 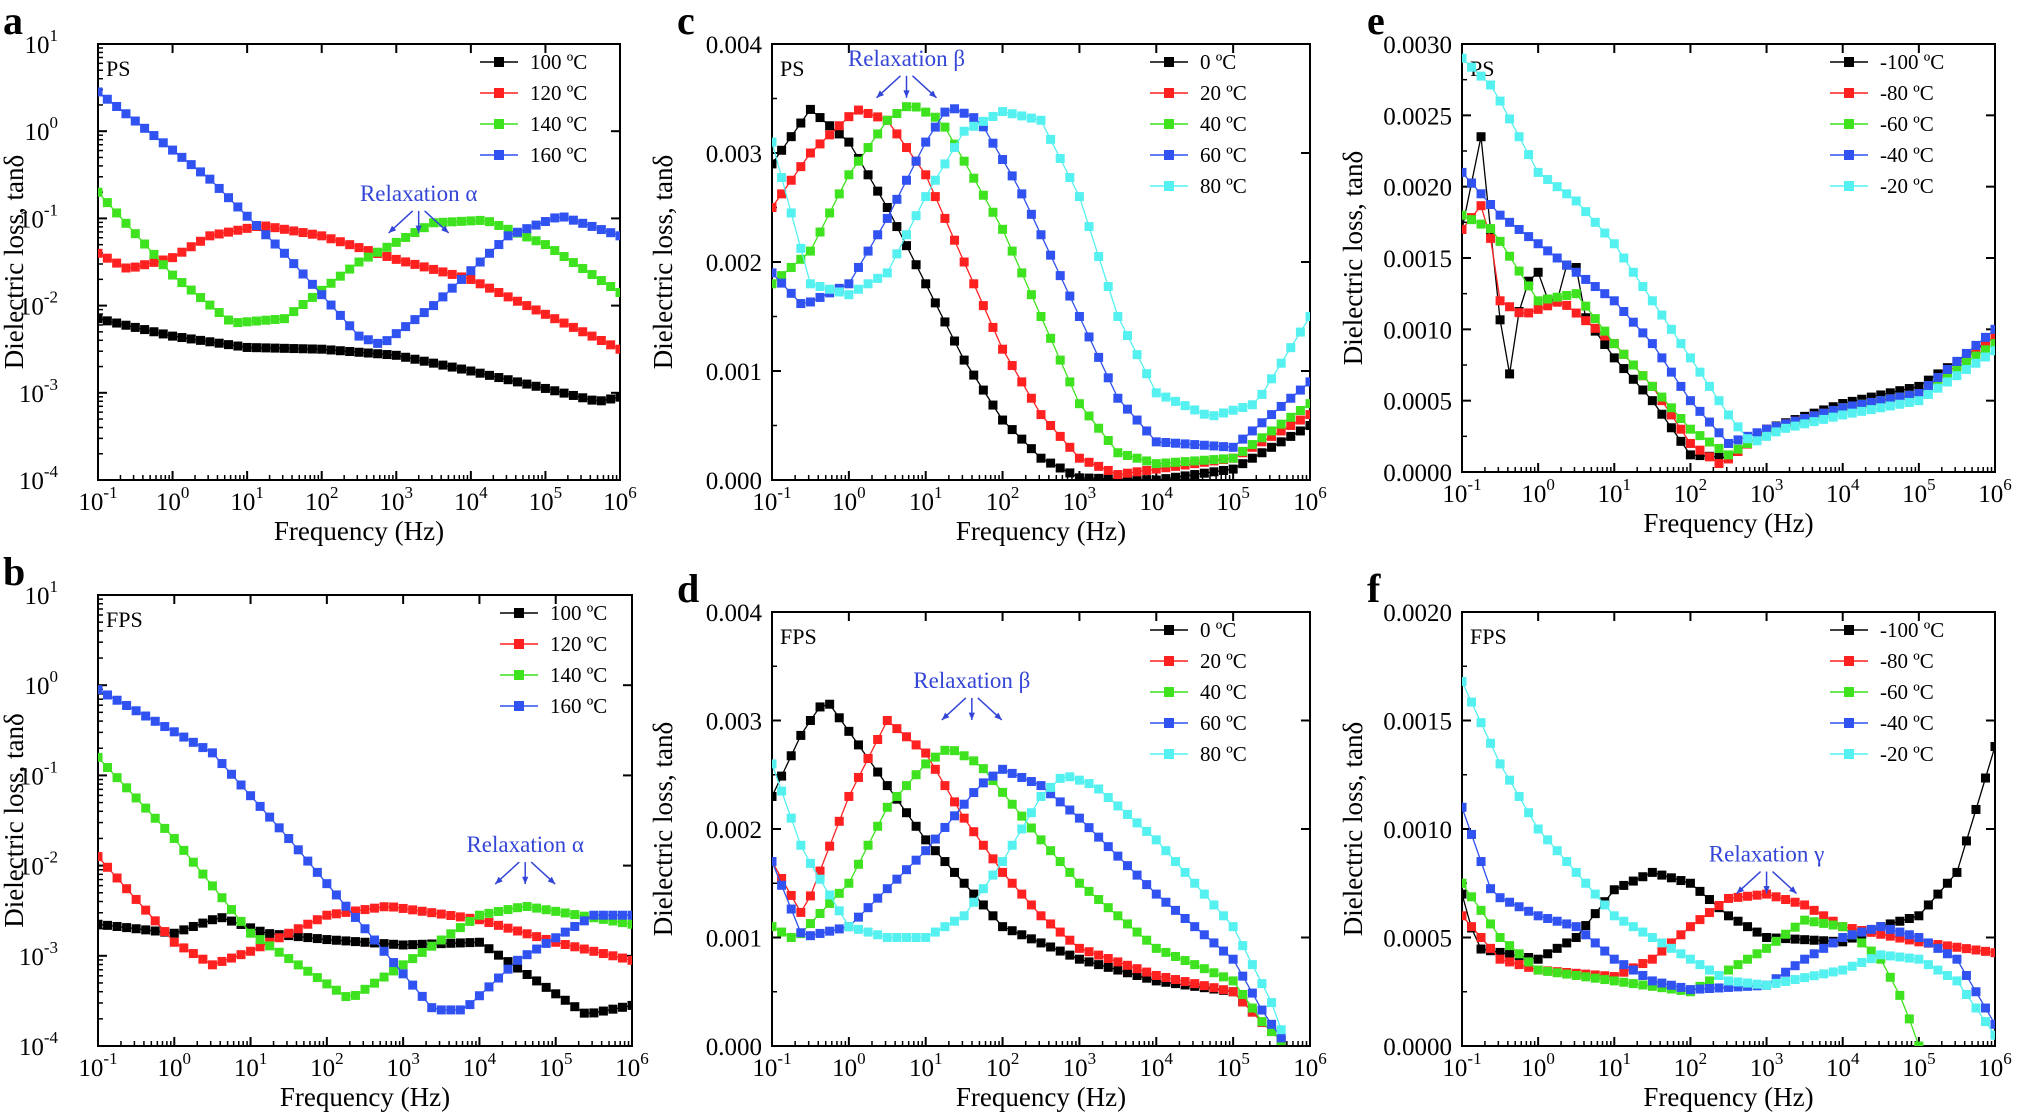 I want to click on y-tick-label: 0.003, so click(x=734, y=154).